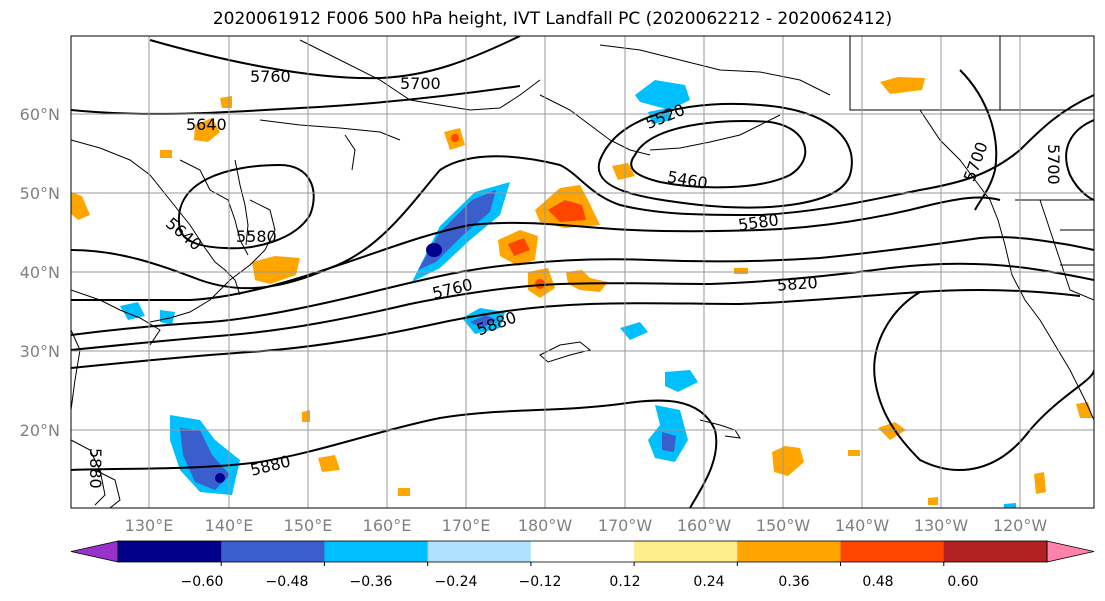  I want to click on colorbar-tick-label: −0.48, so click(287, 582).